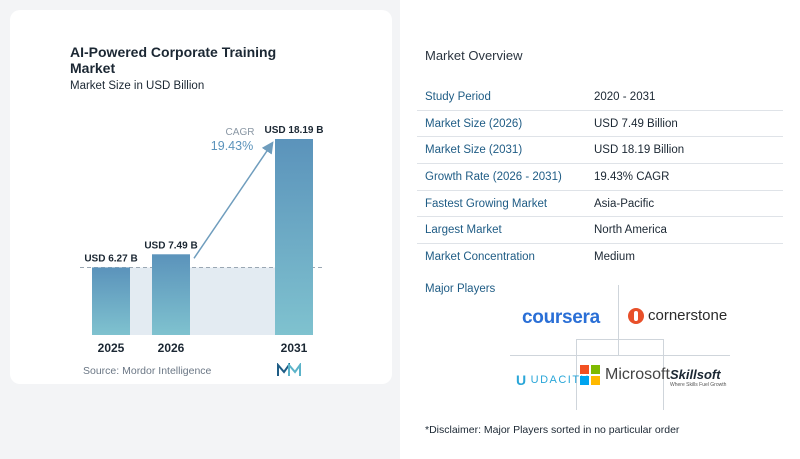  I want to click on overview-row: Market Size (2026) USD 7.49 Billion, so click(600, 124).